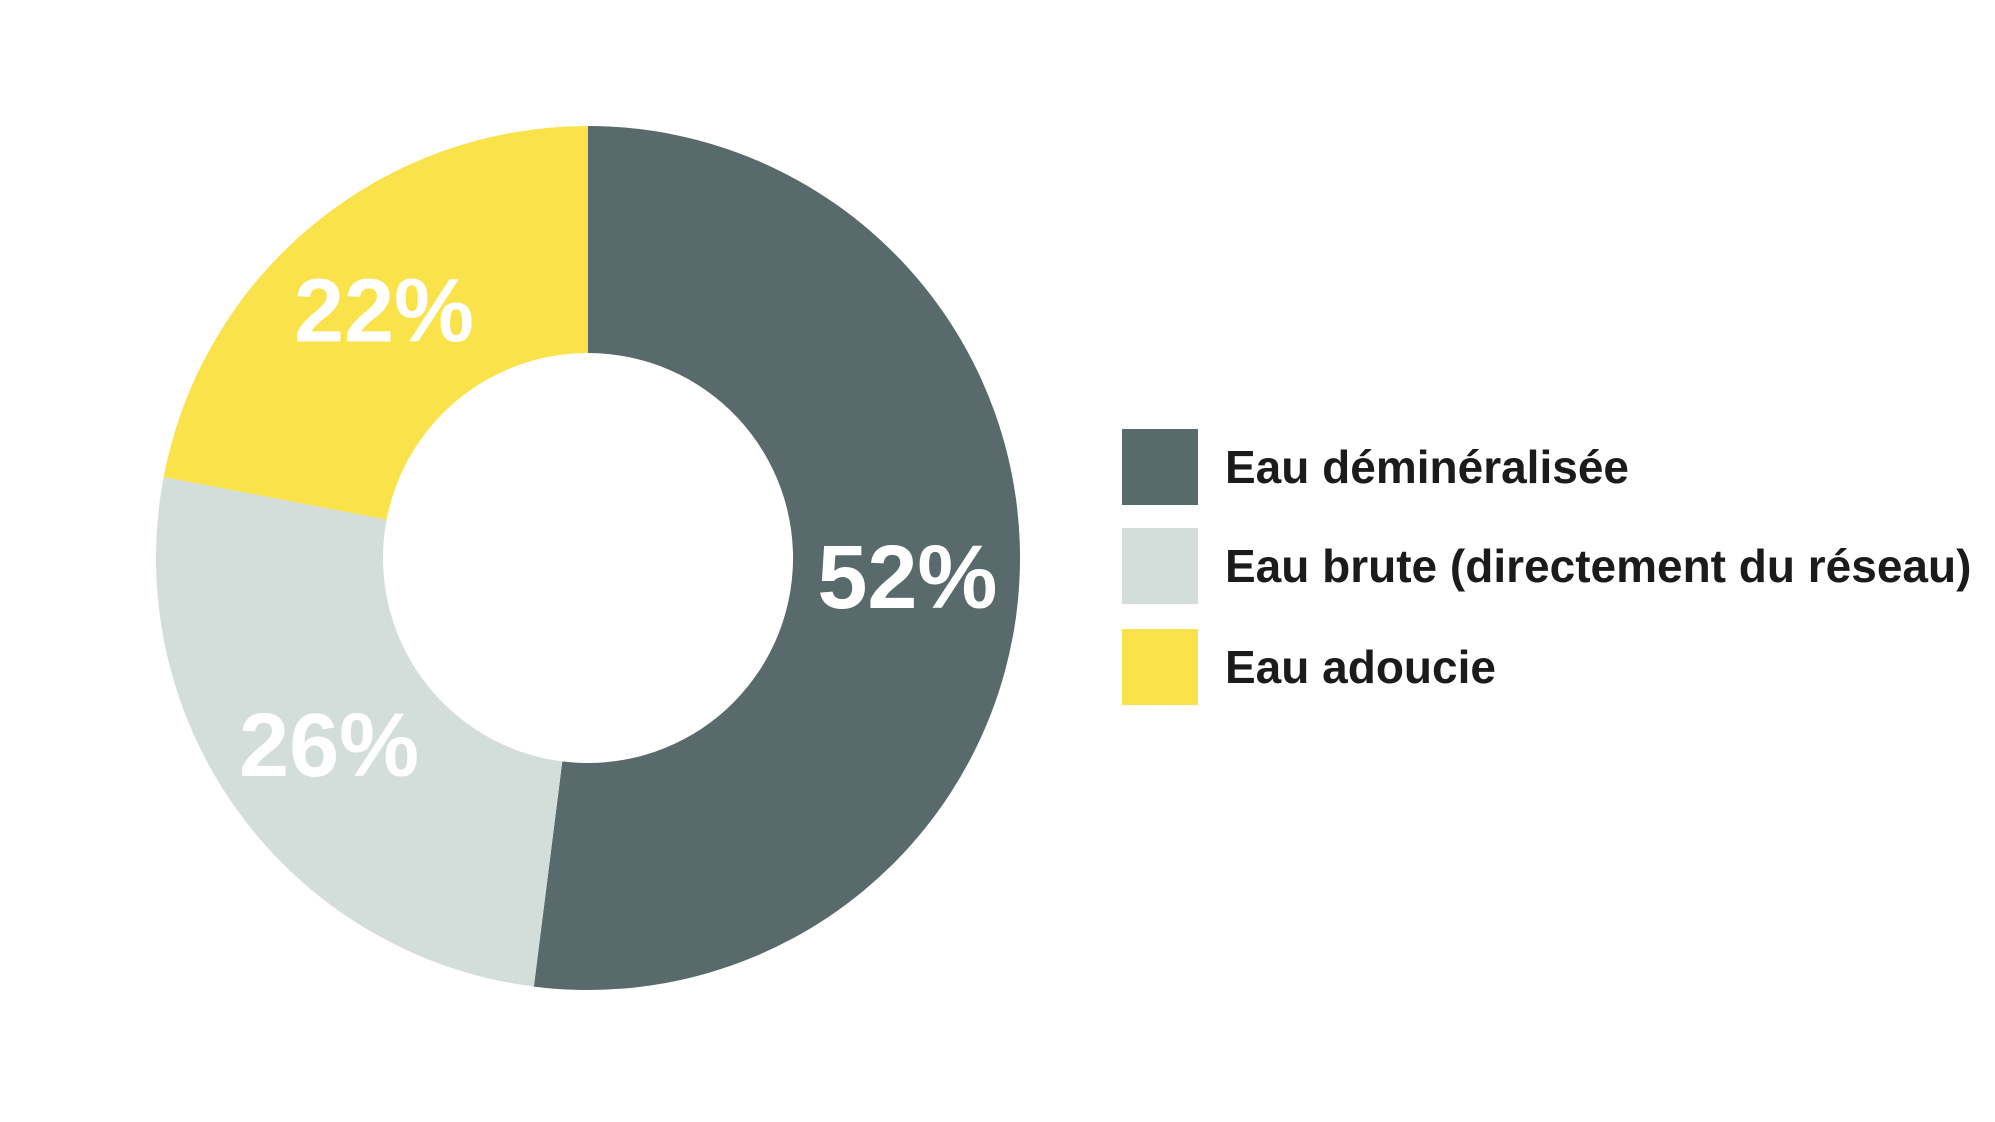 The height and width of the screenshot is (1122, 1995). Describe the element at coordinates (907, 578) in the screenshot. I see `slice-data-label-0: 52%` at that location.